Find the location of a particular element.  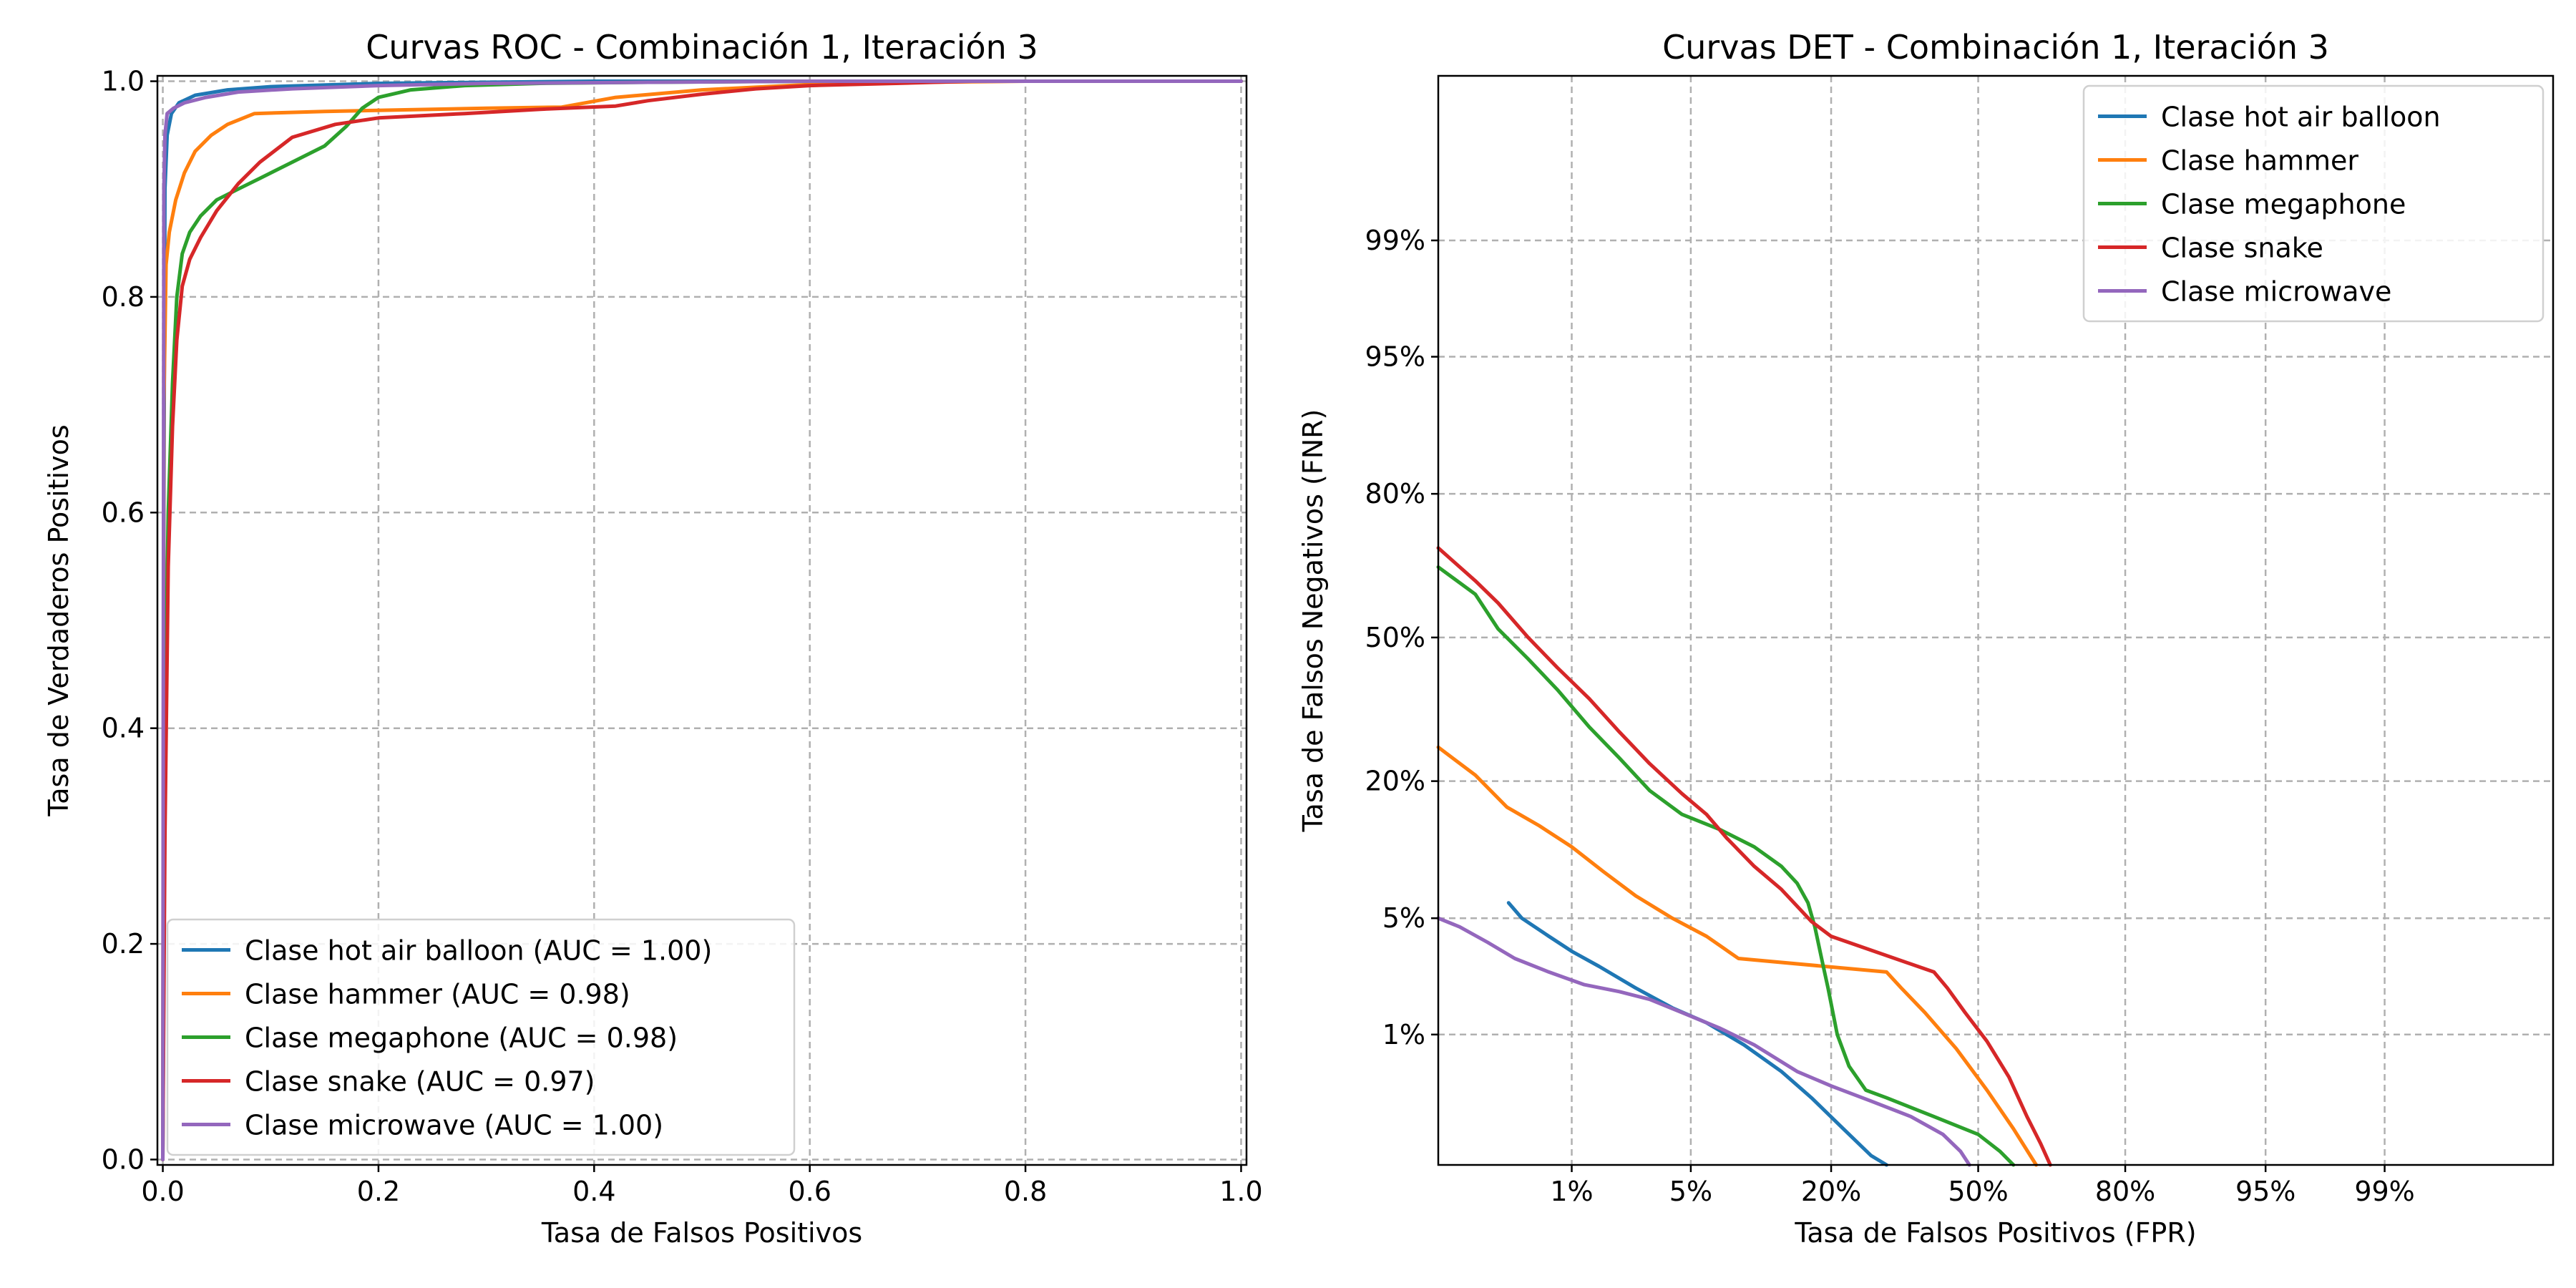

roc-y-tick-label: 0.6 is located at coordinates (123, 512).